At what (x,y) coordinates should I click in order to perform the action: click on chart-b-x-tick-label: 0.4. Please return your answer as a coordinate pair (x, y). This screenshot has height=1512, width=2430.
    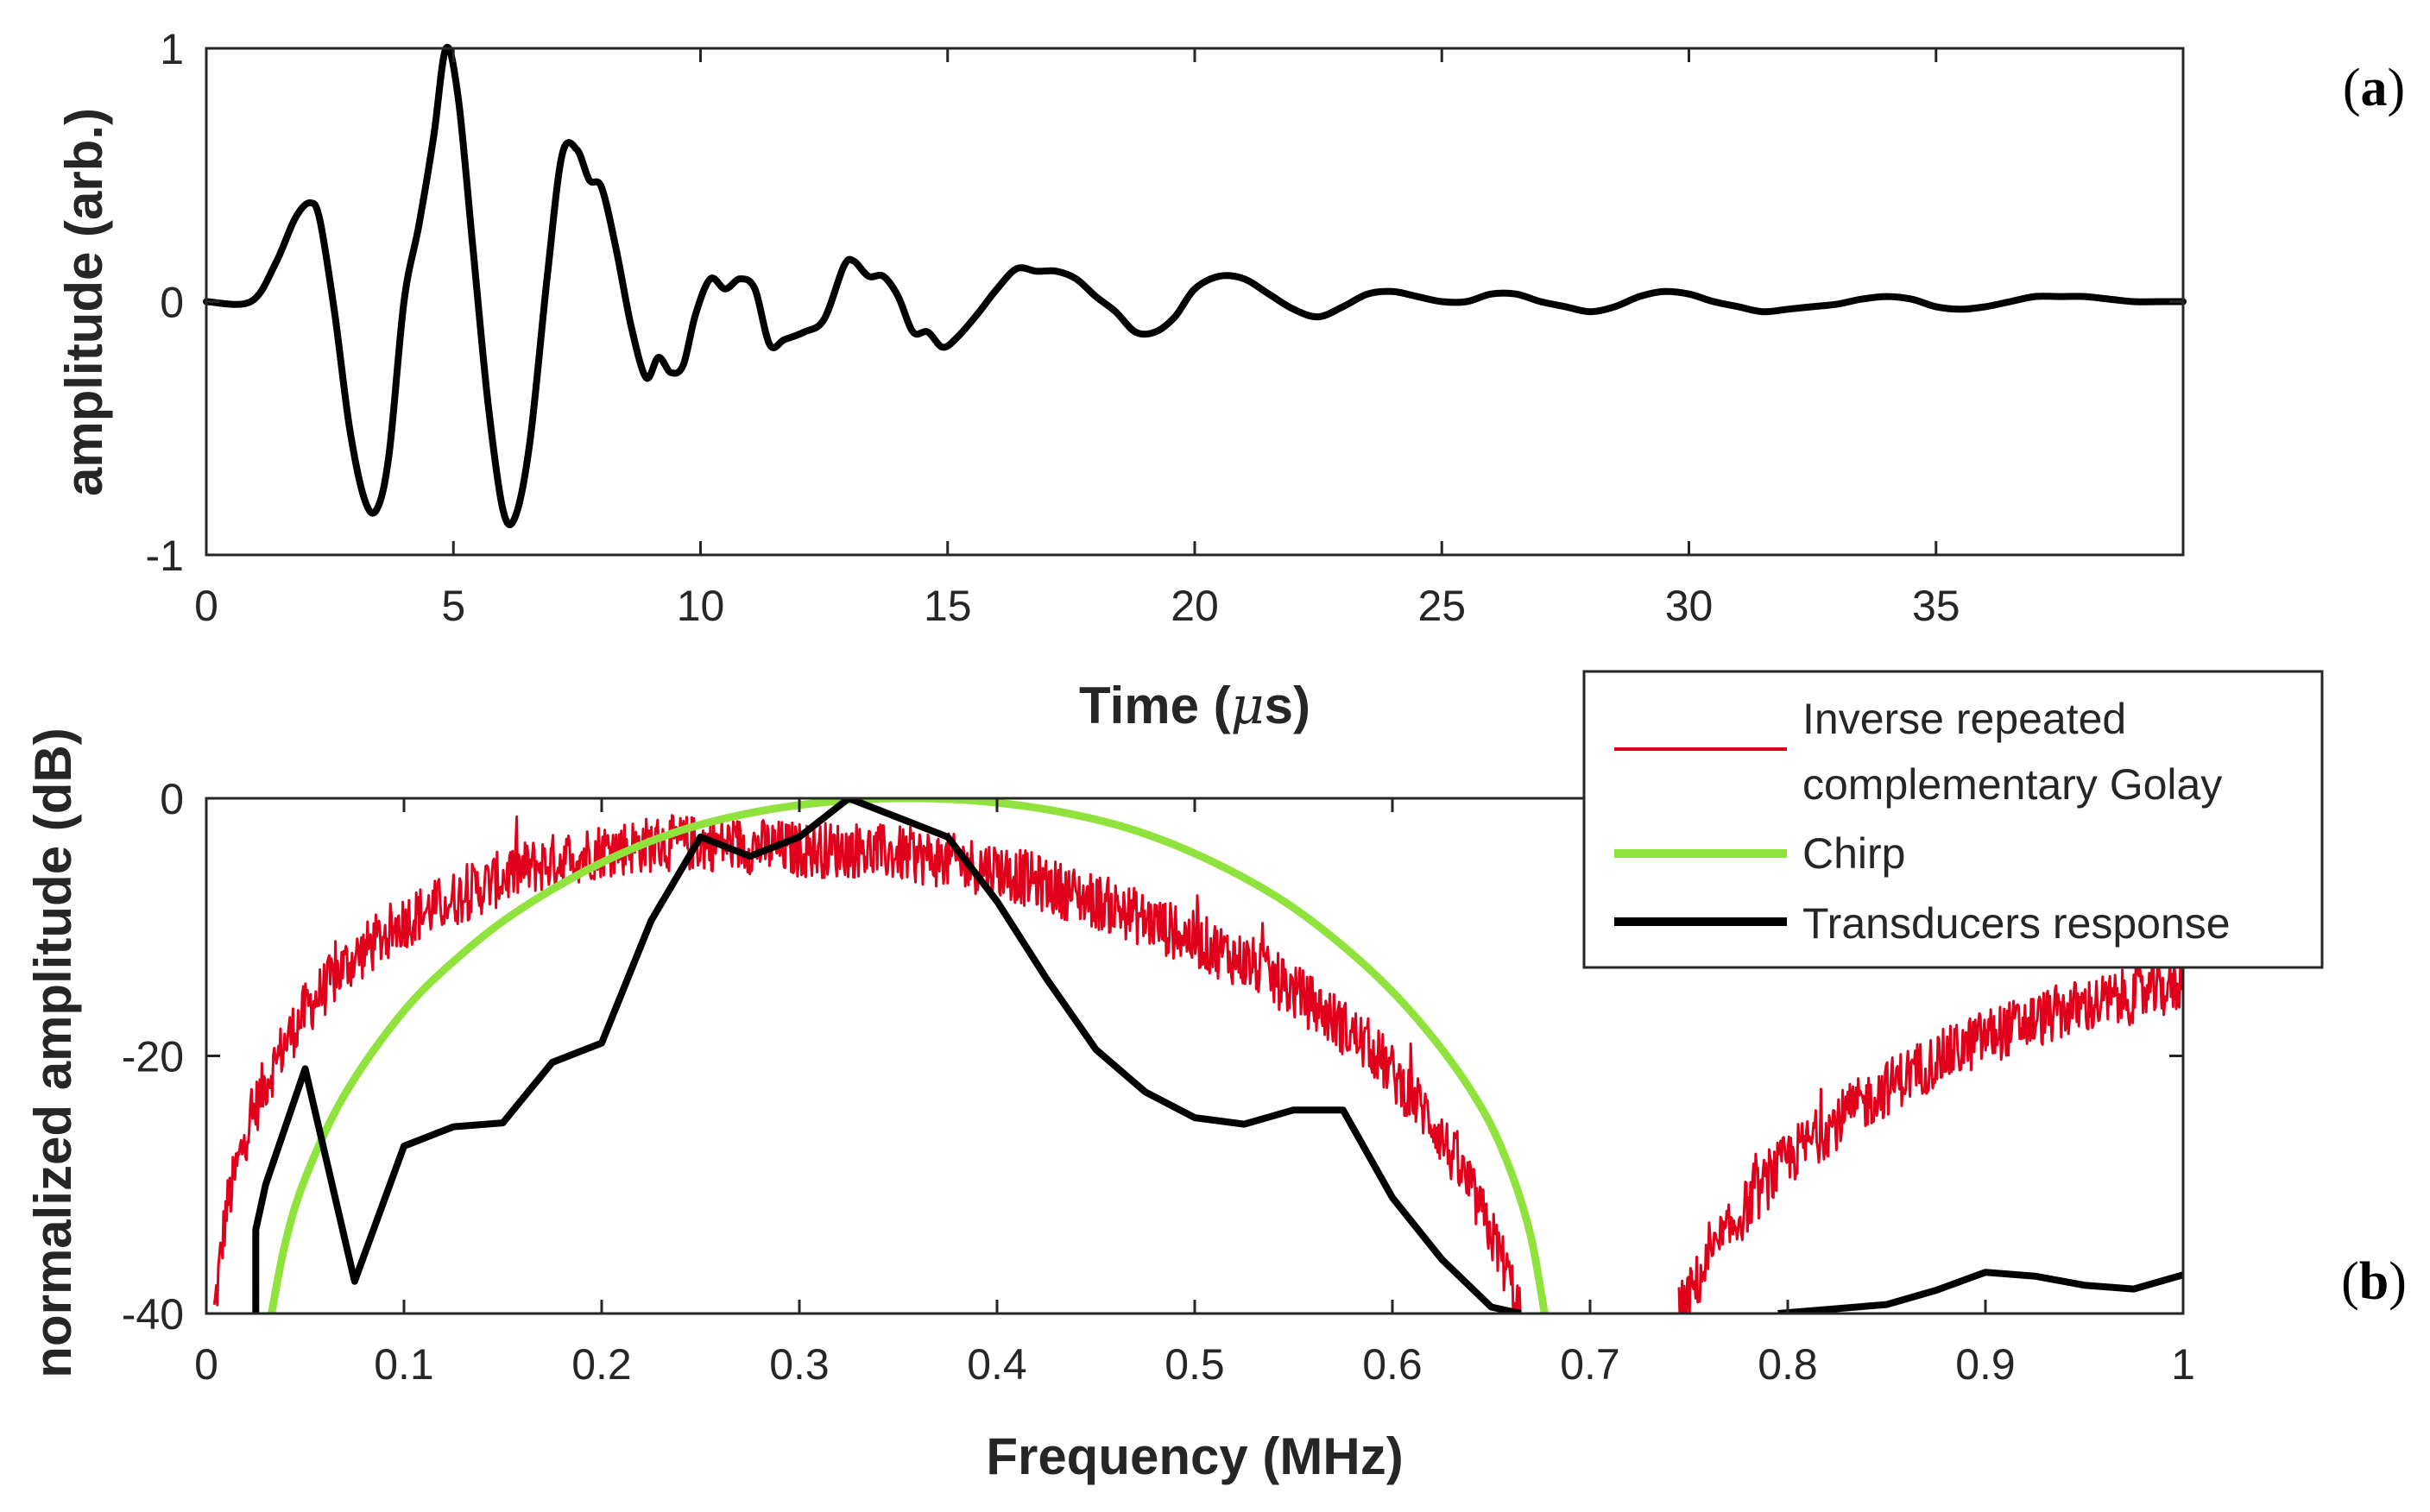
    Looking at the image, I should click on (997, 1364).